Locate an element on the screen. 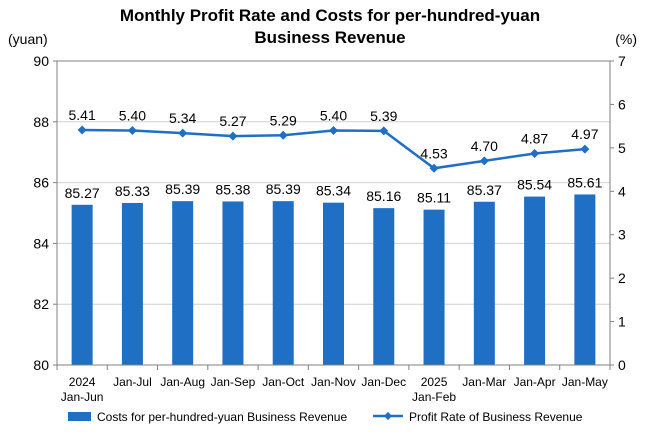 Image resolution: width=660 pixels, height=440 pixels. left-axis-unit: (yuan) is located at coordinates (28, 39).